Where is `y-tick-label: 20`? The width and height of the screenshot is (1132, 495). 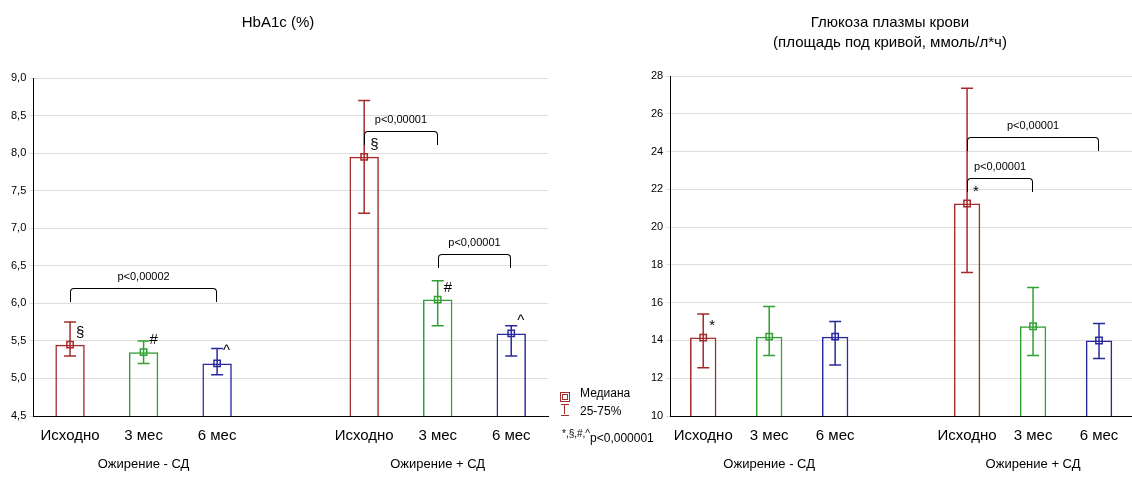
y-tick-label: 20 is located at coordinates (657, 226).